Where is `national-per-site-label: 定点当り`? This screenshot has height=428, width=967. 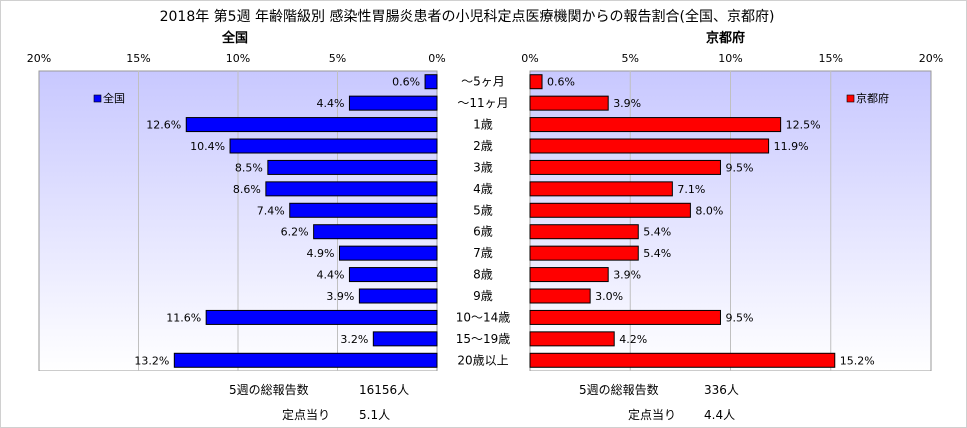 national-per-site-label: 定点当り is located at coordinates (306, 415).